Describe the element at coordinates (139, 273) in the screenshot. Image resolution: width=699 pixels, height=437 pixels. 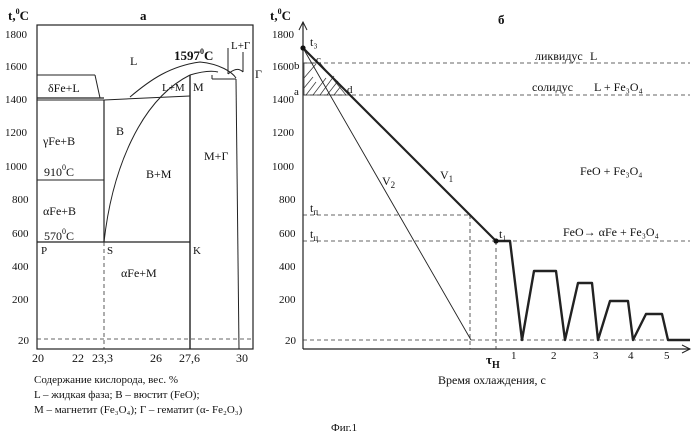
I see `region-alpha-fe-m: αFe+M` at that location.